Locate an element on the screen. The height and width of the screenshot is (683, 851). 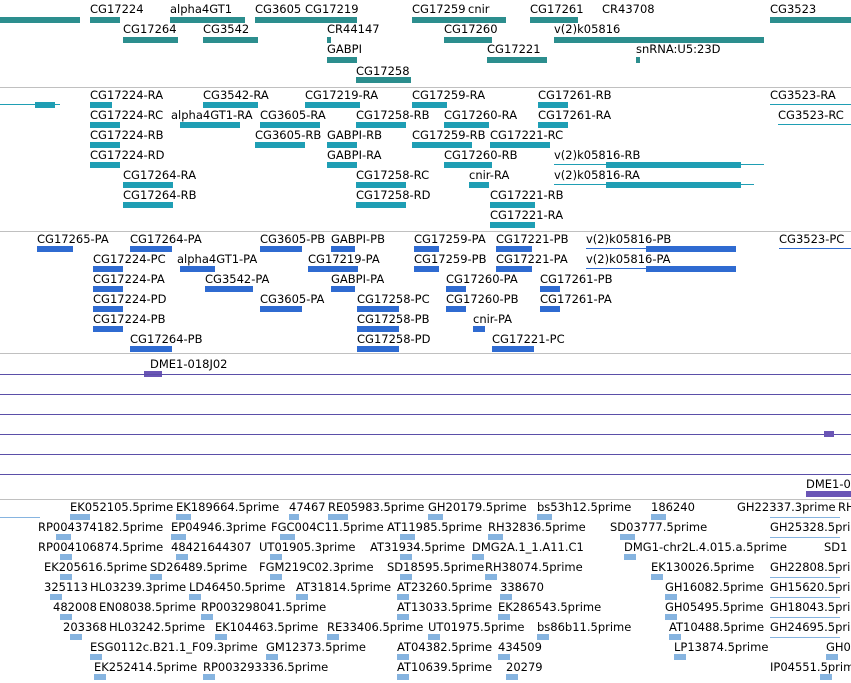
est-label: GH25328.5prime is located at coordinates (810, 527).